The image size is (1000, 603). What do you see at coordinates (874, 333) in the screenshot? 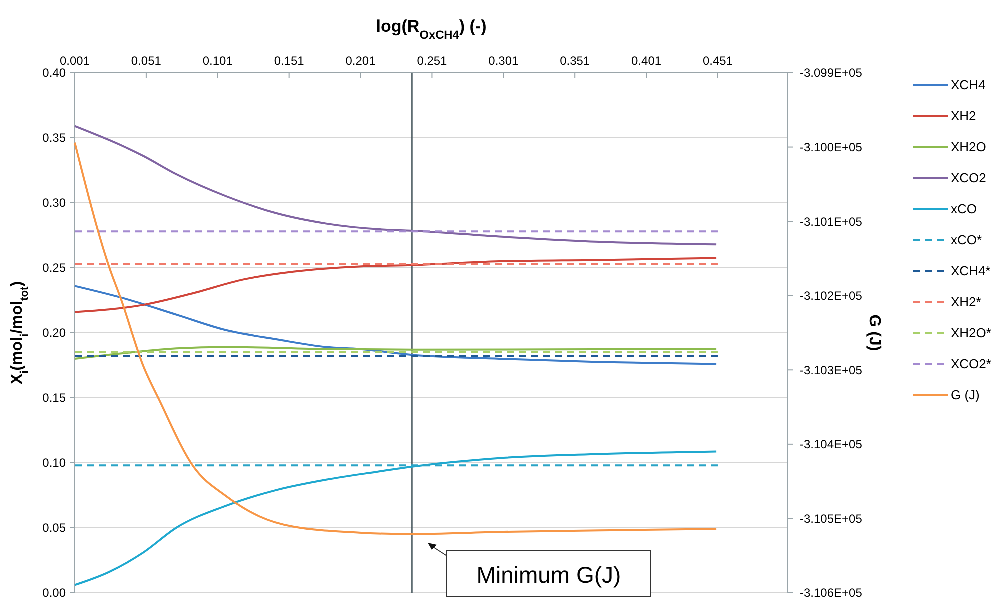
I see `y2-axis-title: G (J)` at bounding box center [874, 333].